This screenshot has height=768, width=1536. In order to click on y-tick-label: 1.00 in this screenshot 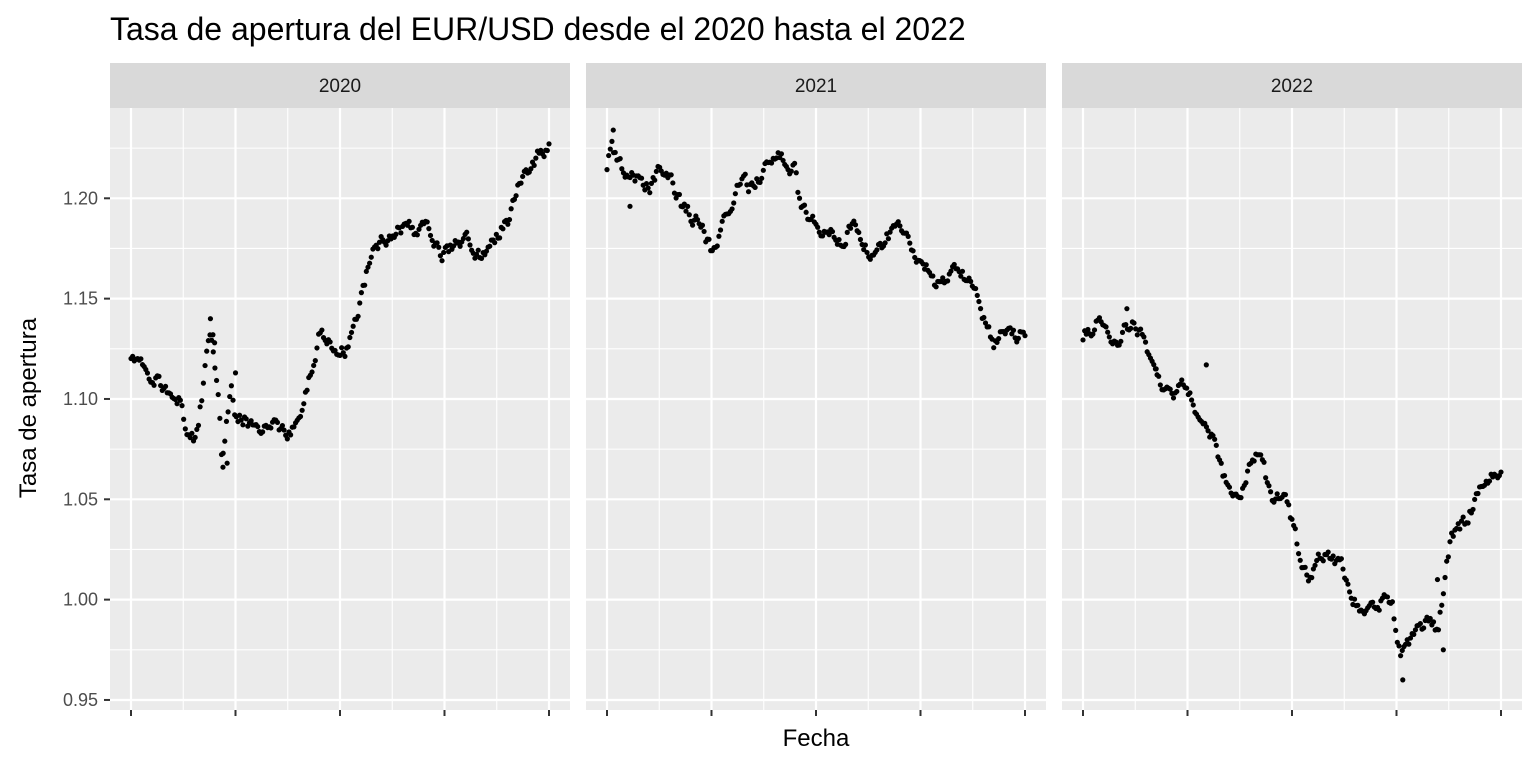, I will do `click(80, 600)`.